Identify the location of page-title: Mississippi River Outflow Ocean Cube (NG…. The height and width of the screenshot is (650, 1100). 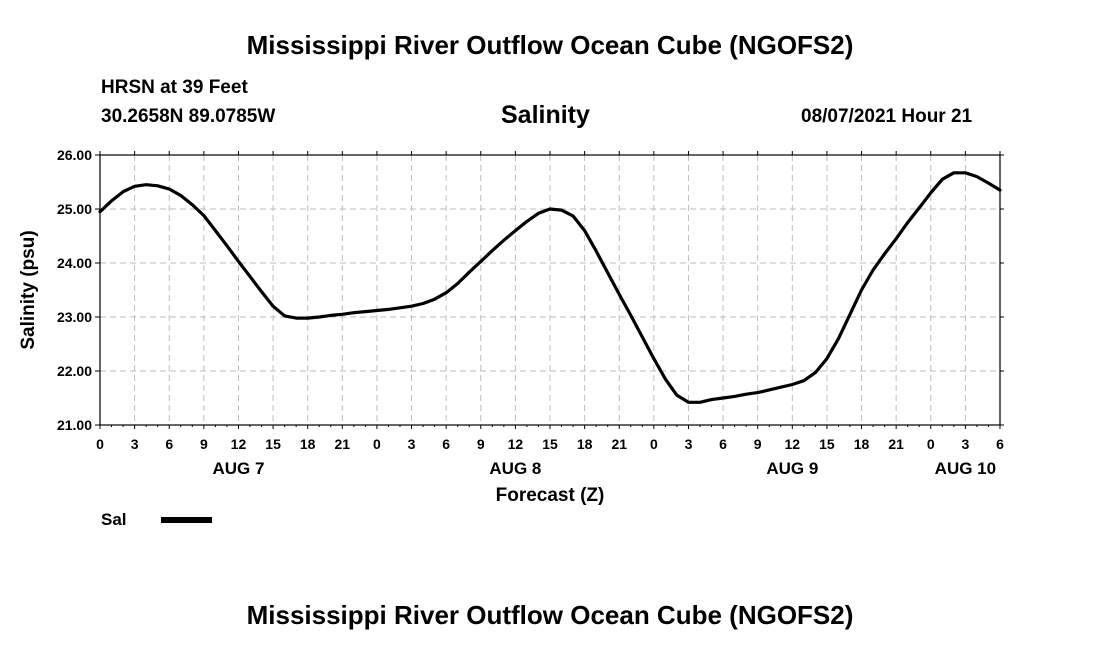
(550, 45).